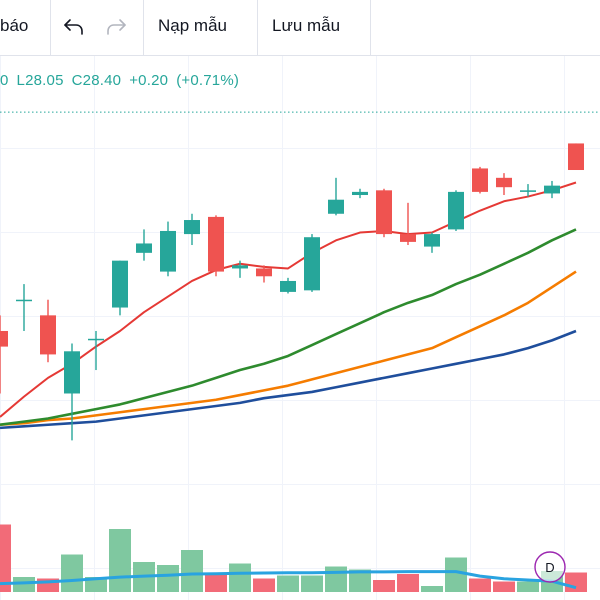  Describe the element at coordinates (293, 558) in the screenshot. I see `volume-bars` at that location.